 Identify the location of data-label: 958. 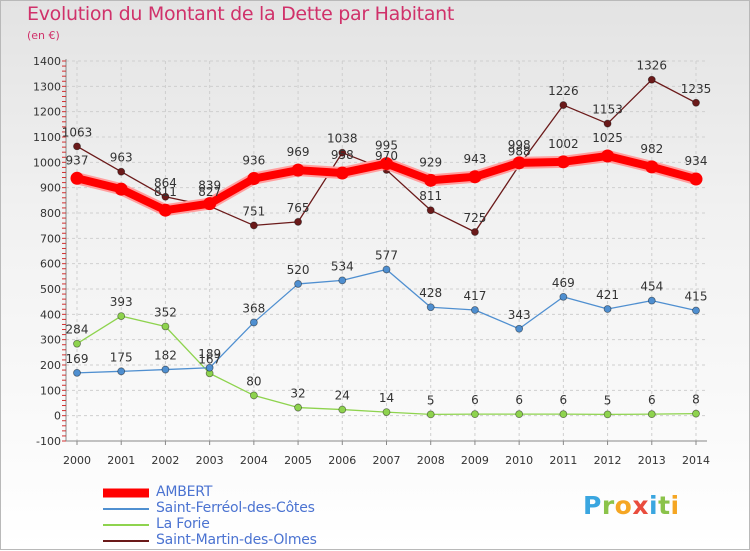
(342, 155).